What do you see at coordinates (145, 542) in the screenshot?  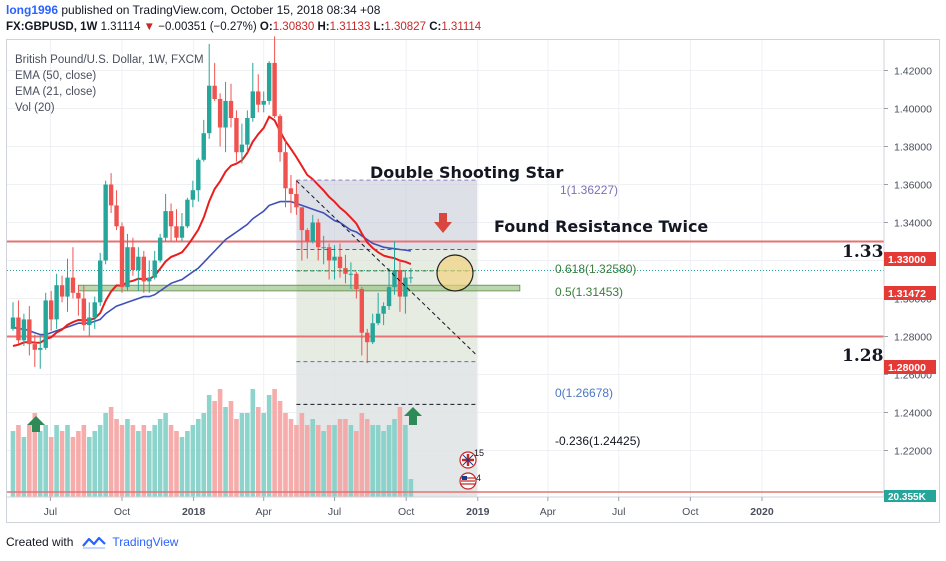 I see `tradingview-link: TradingView` at bounding box center [145, 542].